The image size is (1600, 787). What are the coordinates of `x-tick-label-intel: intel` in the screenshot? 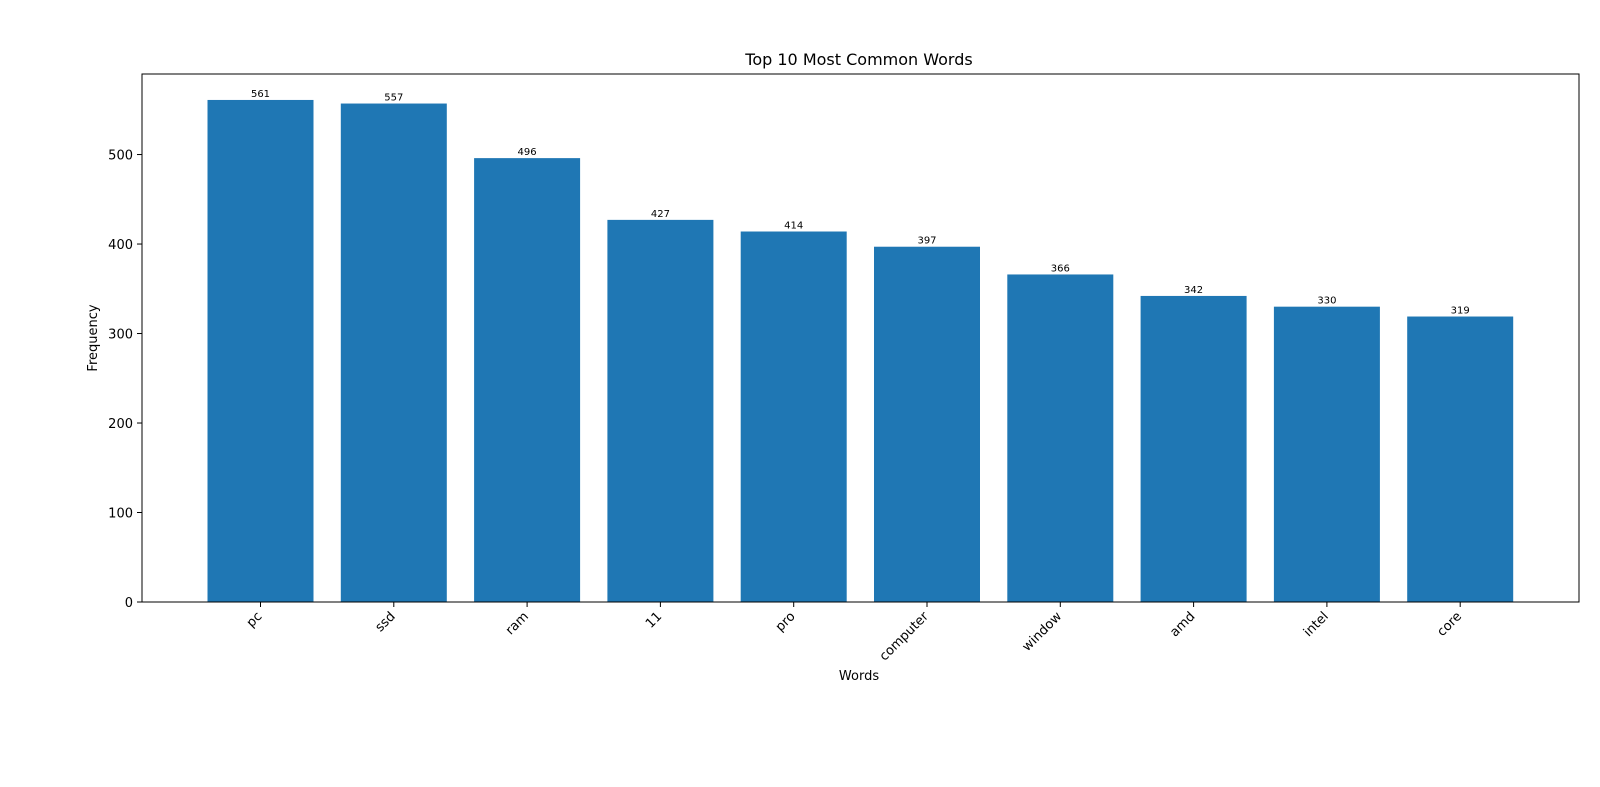 It's located at (1316, 624).